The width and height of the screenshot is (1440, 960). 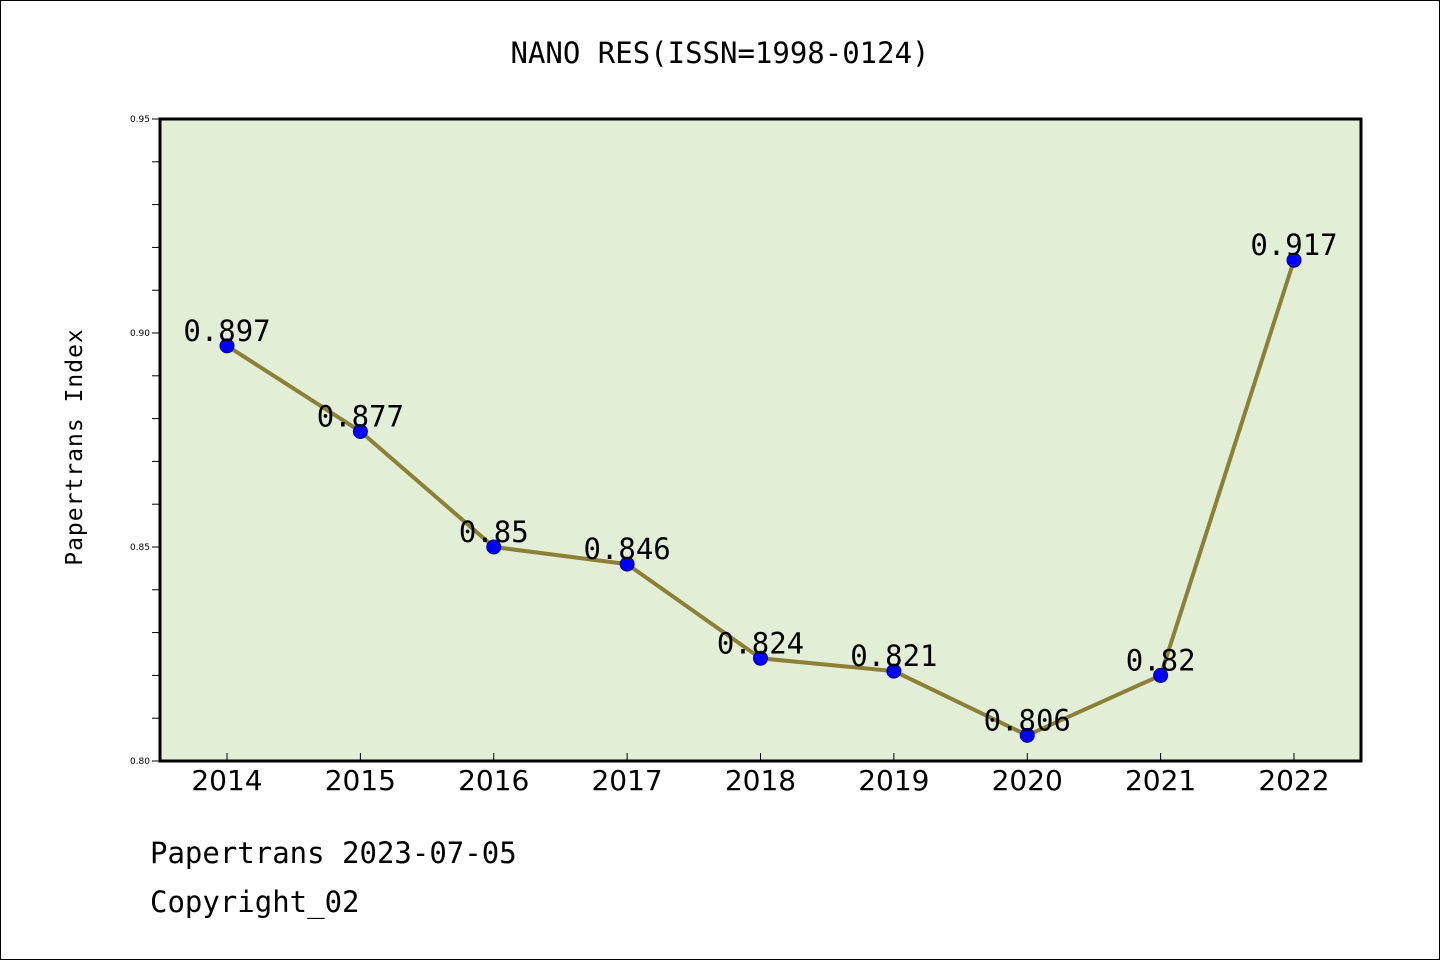 I want to click on footer-date: Papertrans 2023-07-05, so click(x=333, y=853).